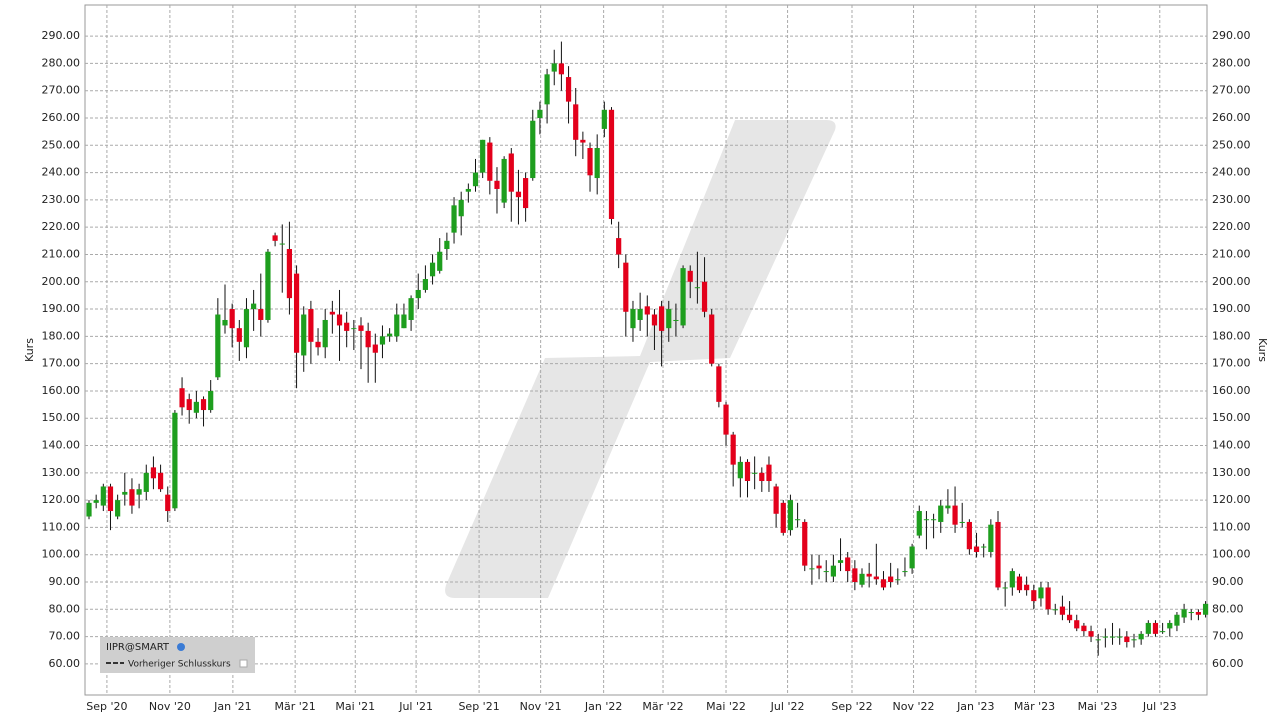 The image size is (1279, 720). Describe the element at coordinates (61, 35) in the screenshot. I see `y-tick-label: 290.00` at that location.